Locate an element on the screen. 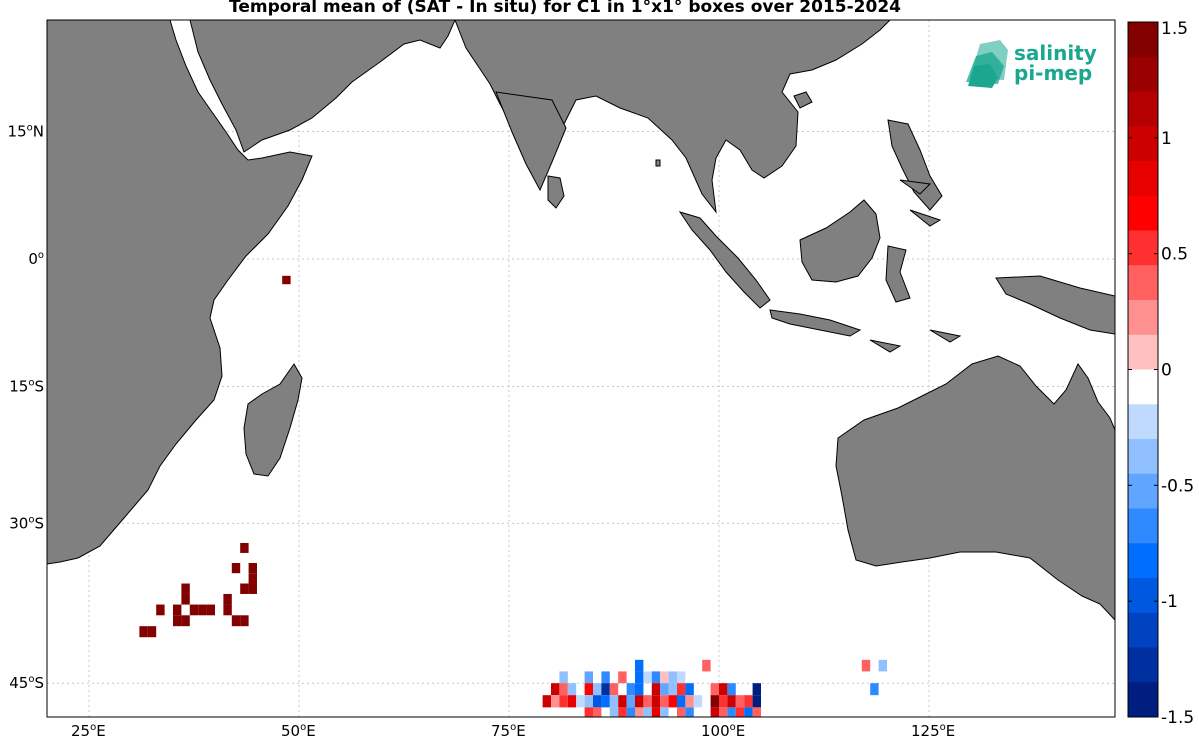 The image size is (1199, 740). java is located at coordinates (815, 323).